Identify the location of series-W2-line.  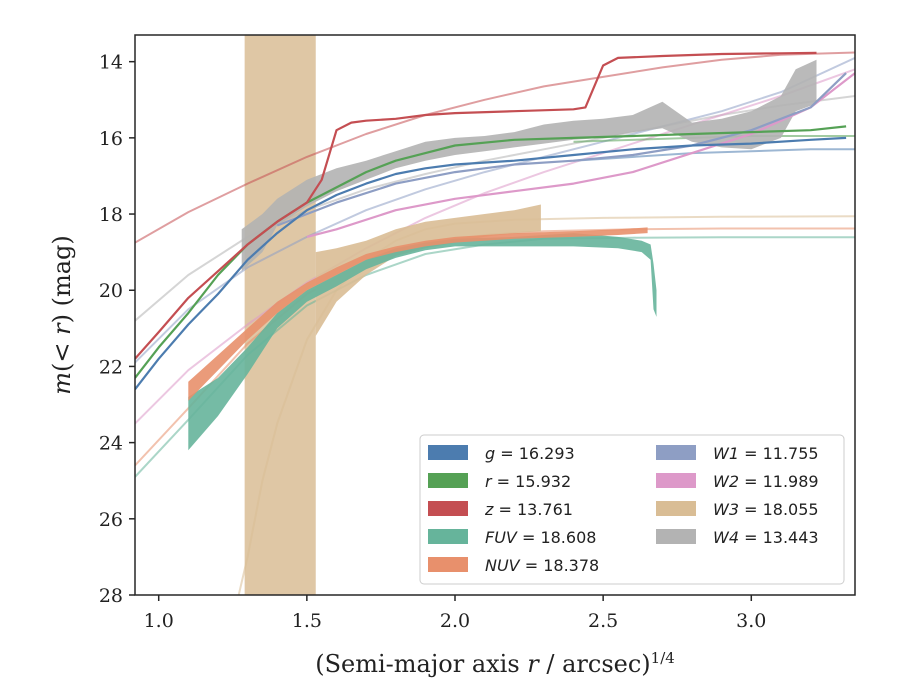
(580, 155).